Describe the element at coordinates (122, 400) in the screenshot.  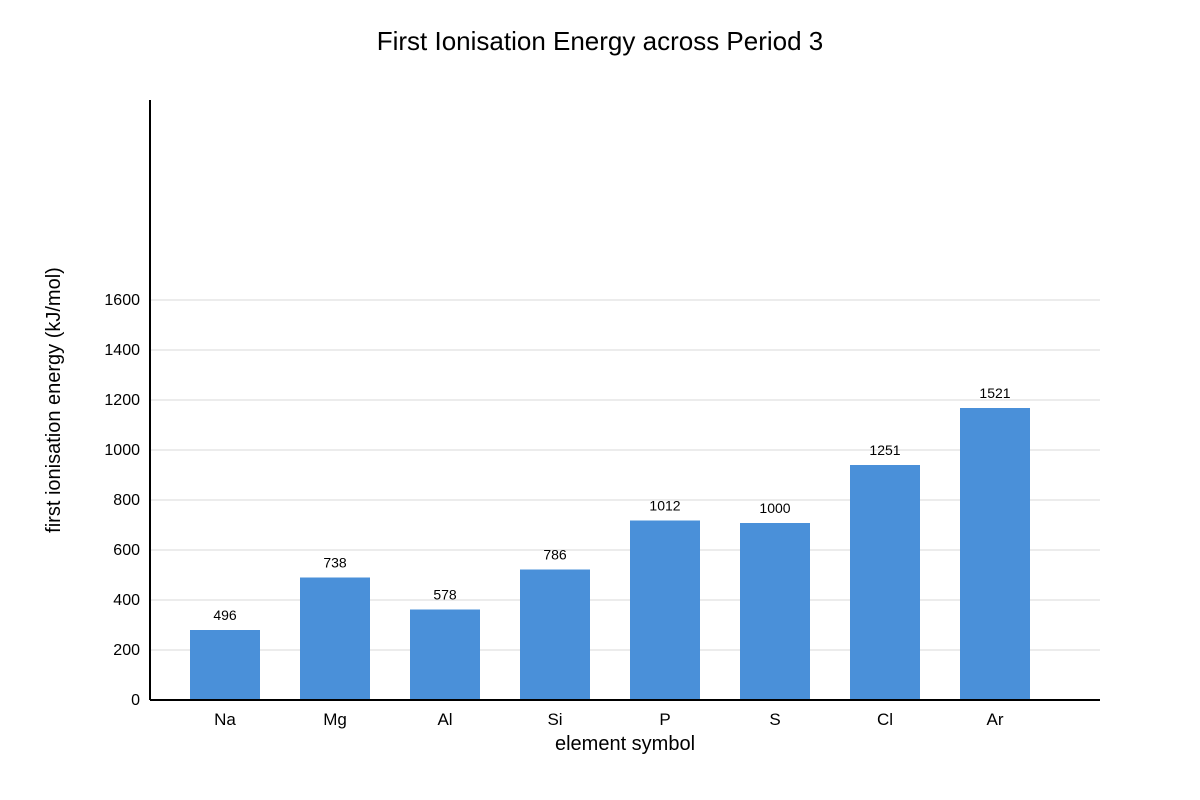
I see `y-tick-label: 1200` at that location.